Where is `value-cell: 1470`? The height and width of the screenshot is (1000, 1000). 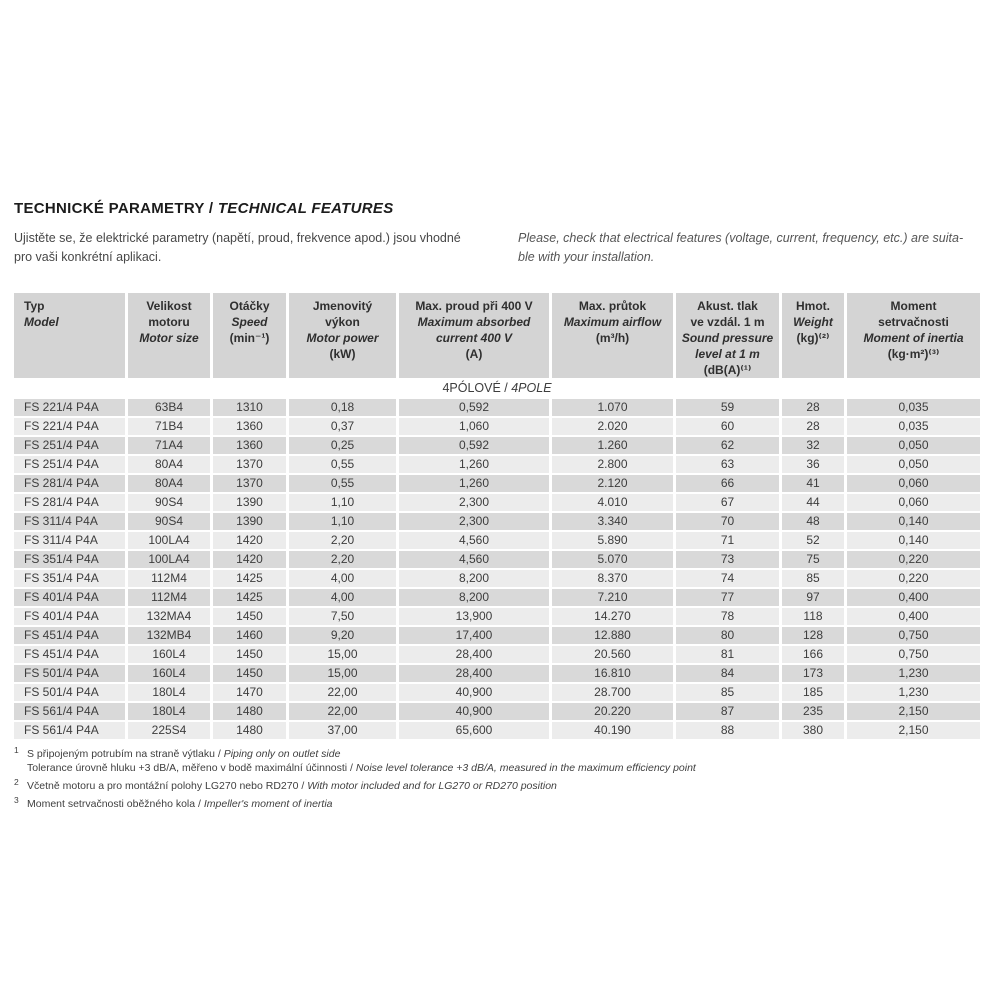 value-cell: 1470 is located at coordinates (249, 692).